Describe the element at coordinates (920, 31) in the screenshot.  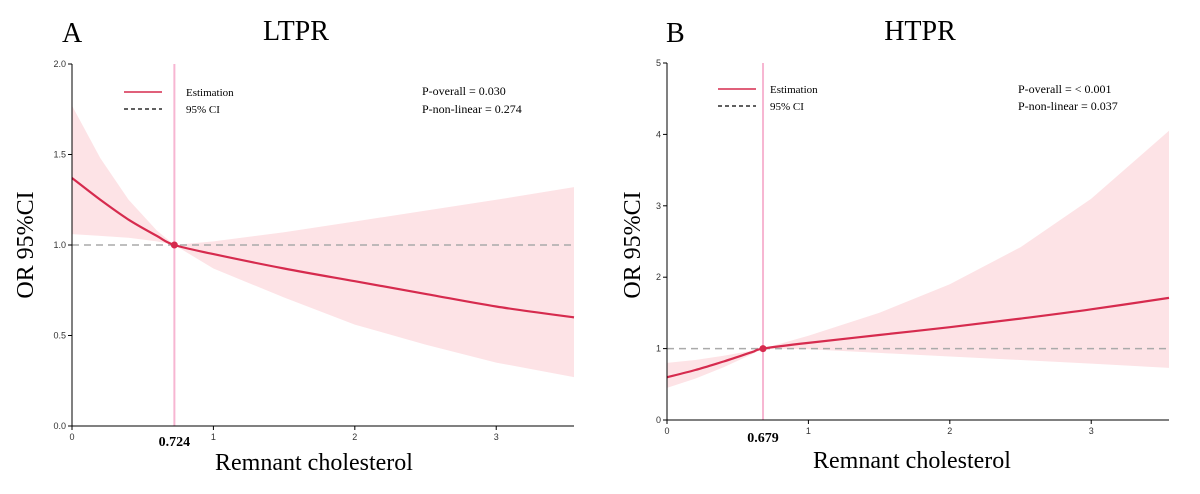
I see `panel-b-title: HTPR` at that location.